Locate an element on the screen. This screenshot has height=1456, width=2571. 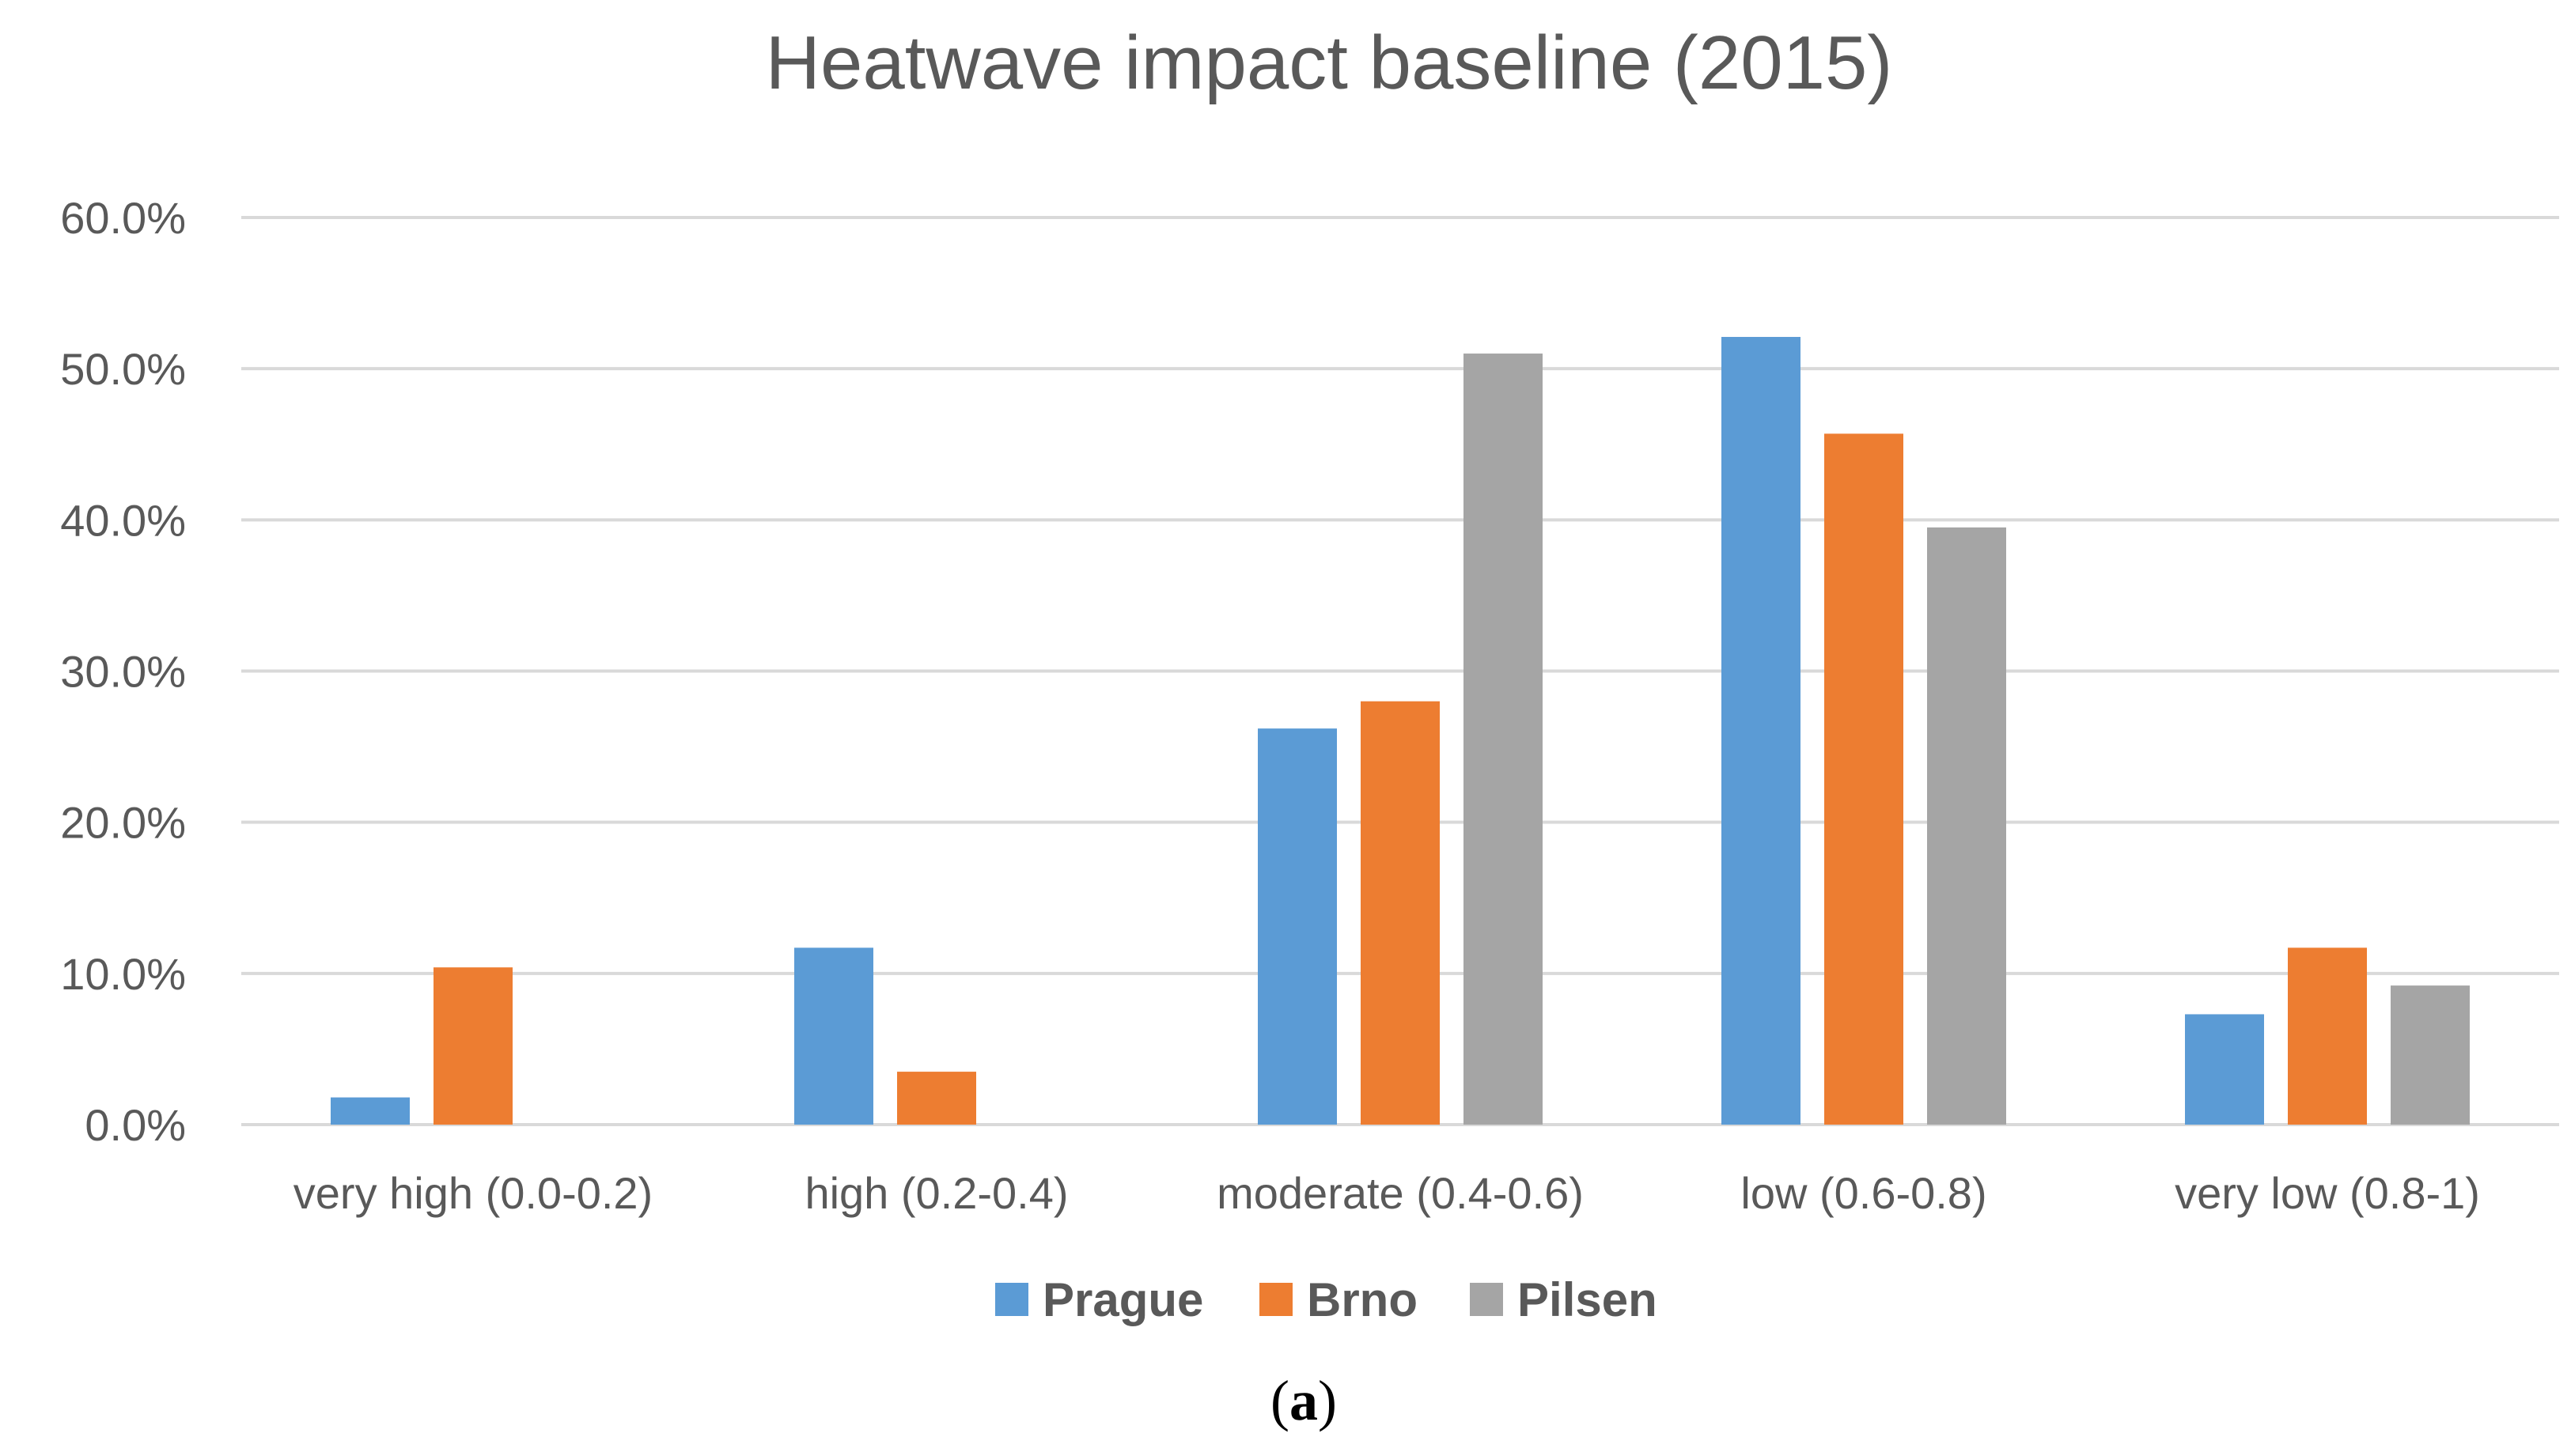
legend-item-pilsen: Pilsen is located at coordinates (1564, 1299).